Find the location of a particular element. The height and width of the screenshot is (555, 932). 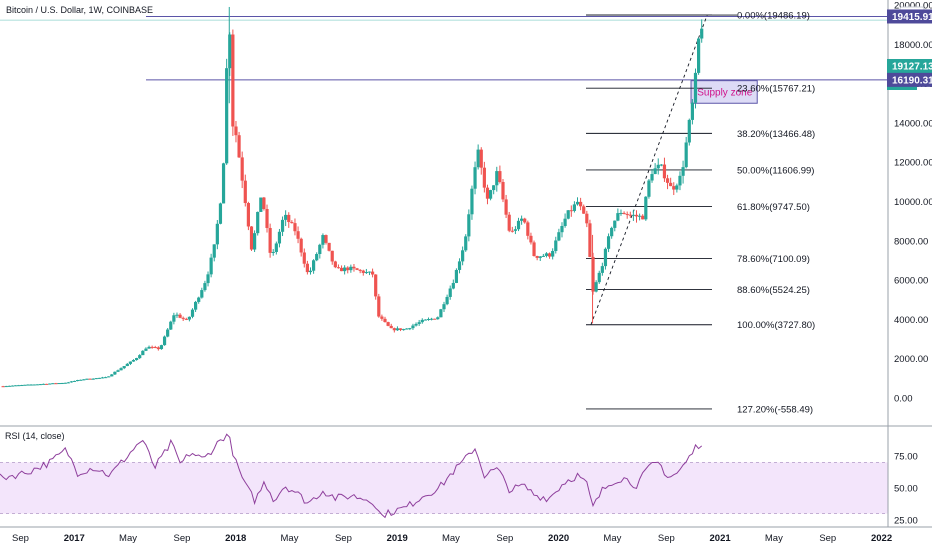

rsi-tick-label: 50.00 is located at coordinates (906, 489).